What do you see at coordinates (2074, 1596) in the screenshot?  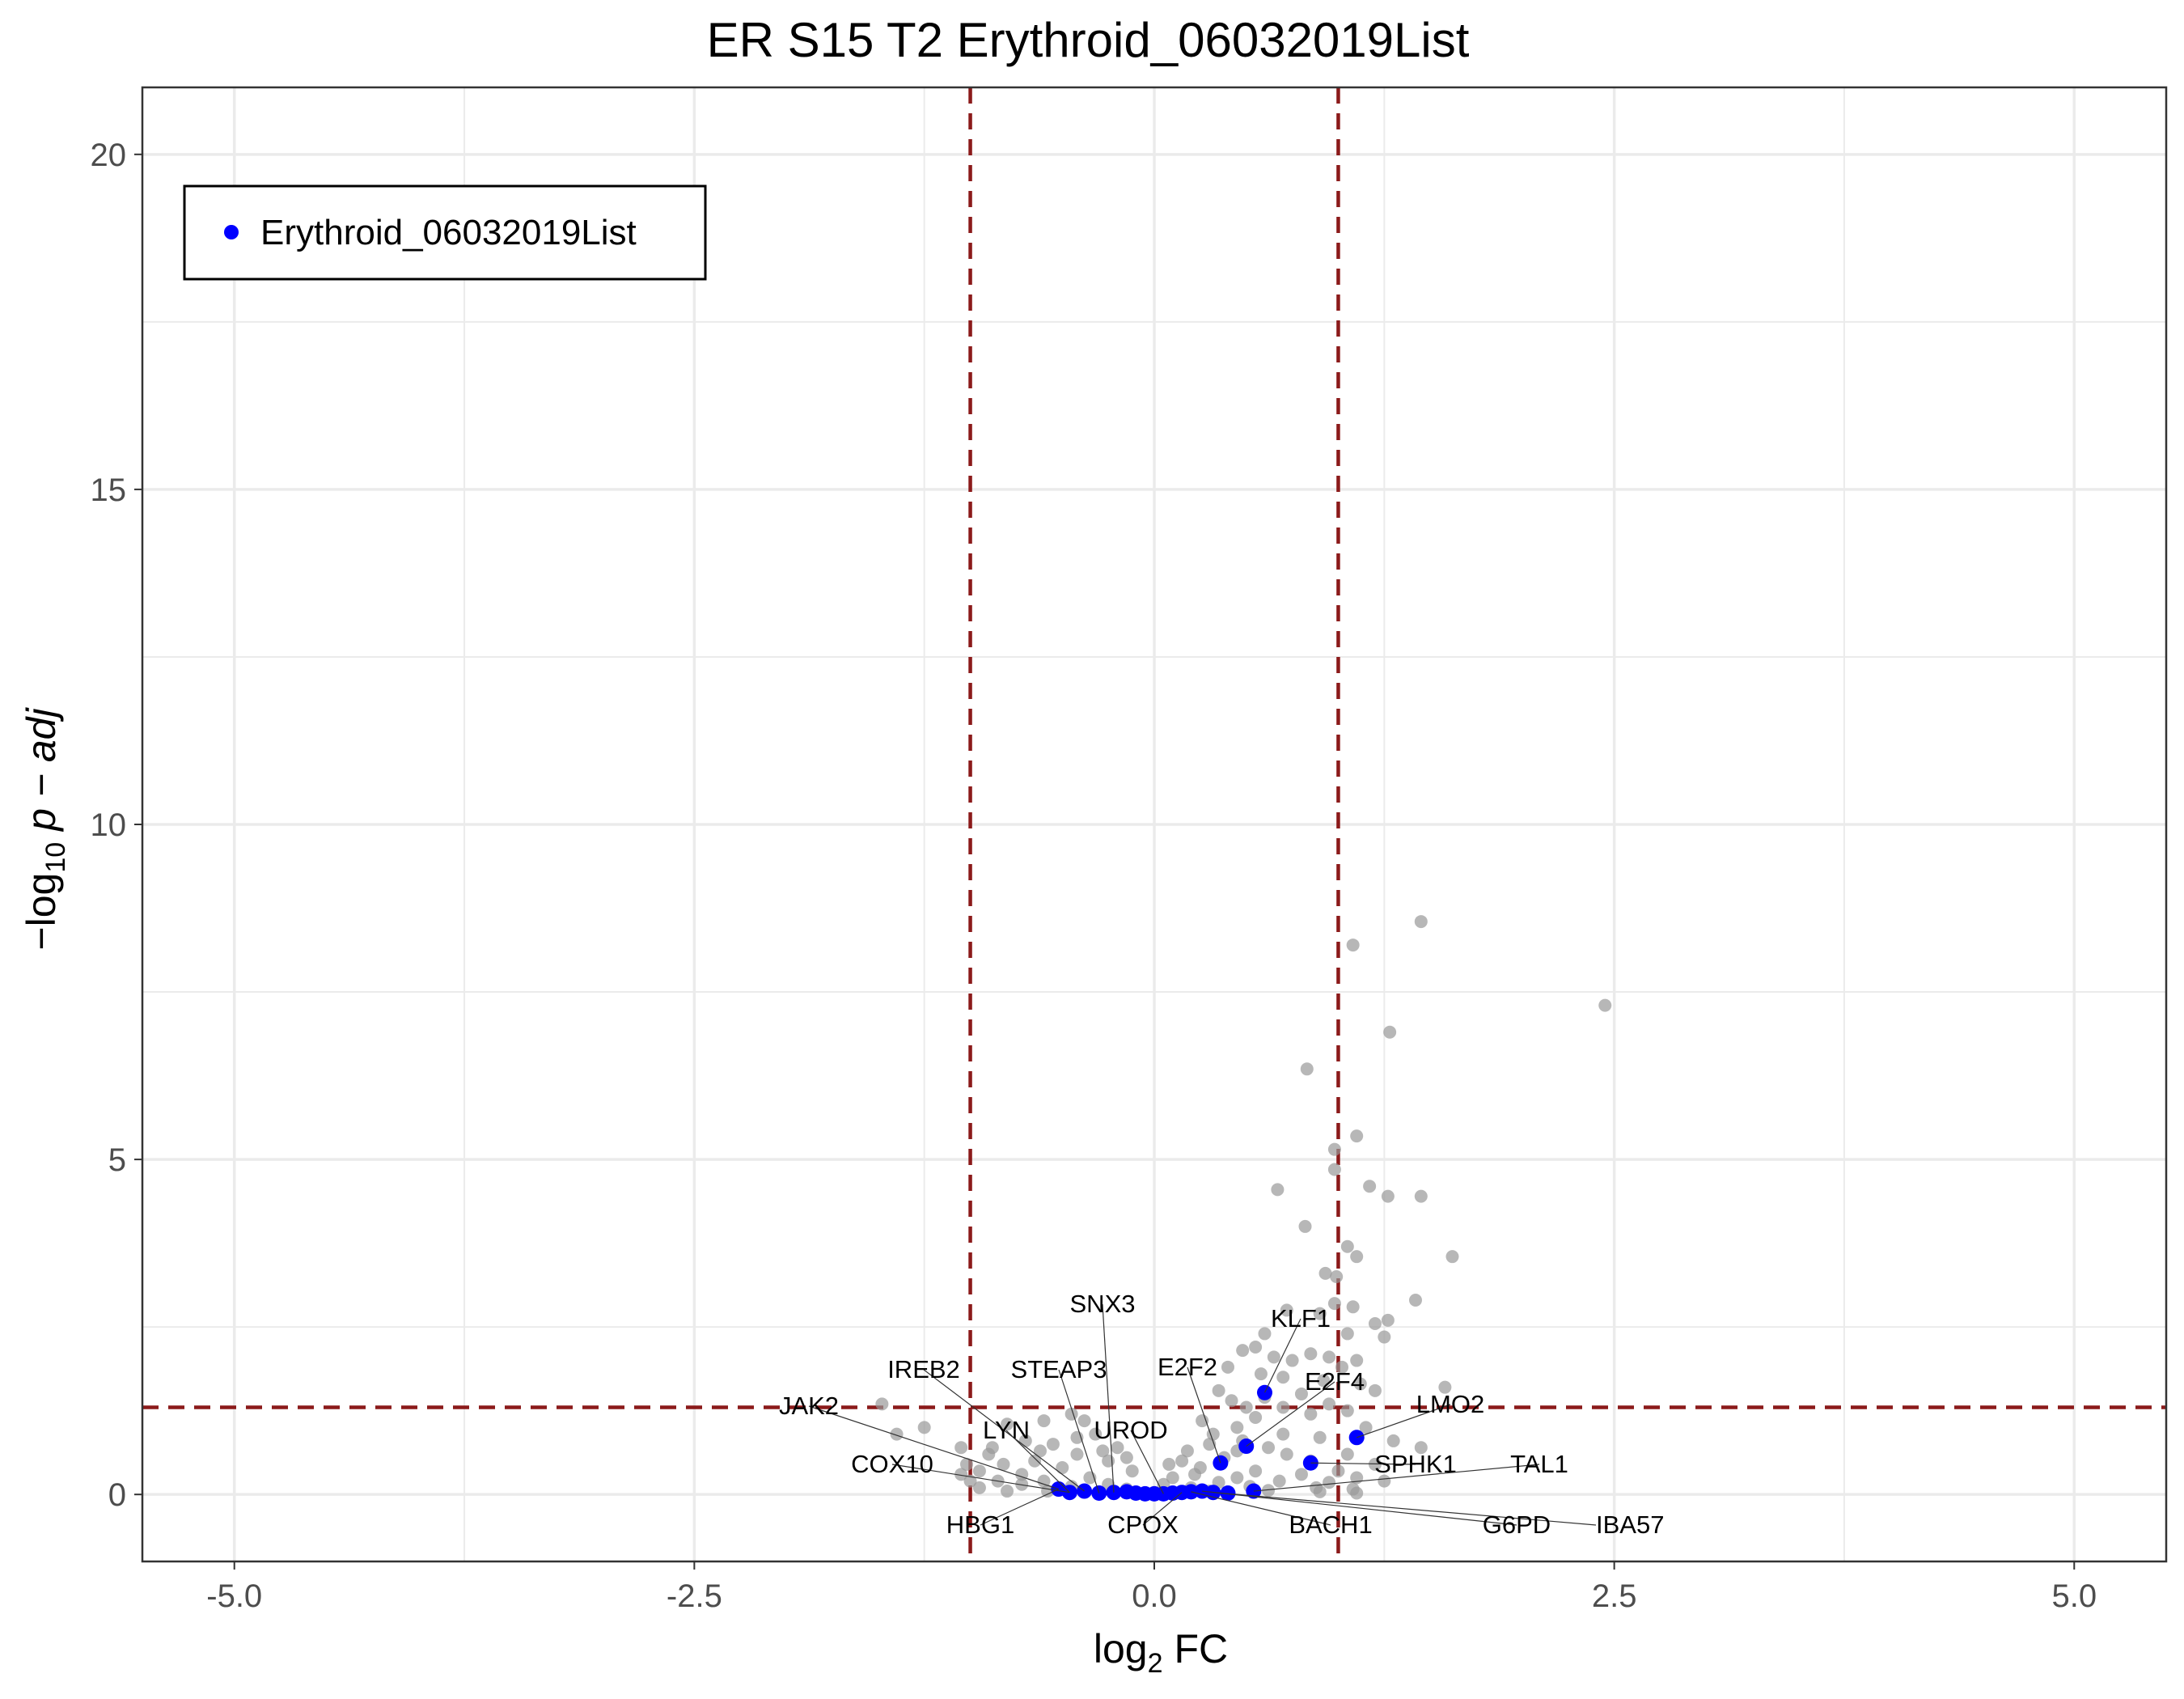 I see `x-tick-label: 5.0` at bounding box center [2074, 1596].